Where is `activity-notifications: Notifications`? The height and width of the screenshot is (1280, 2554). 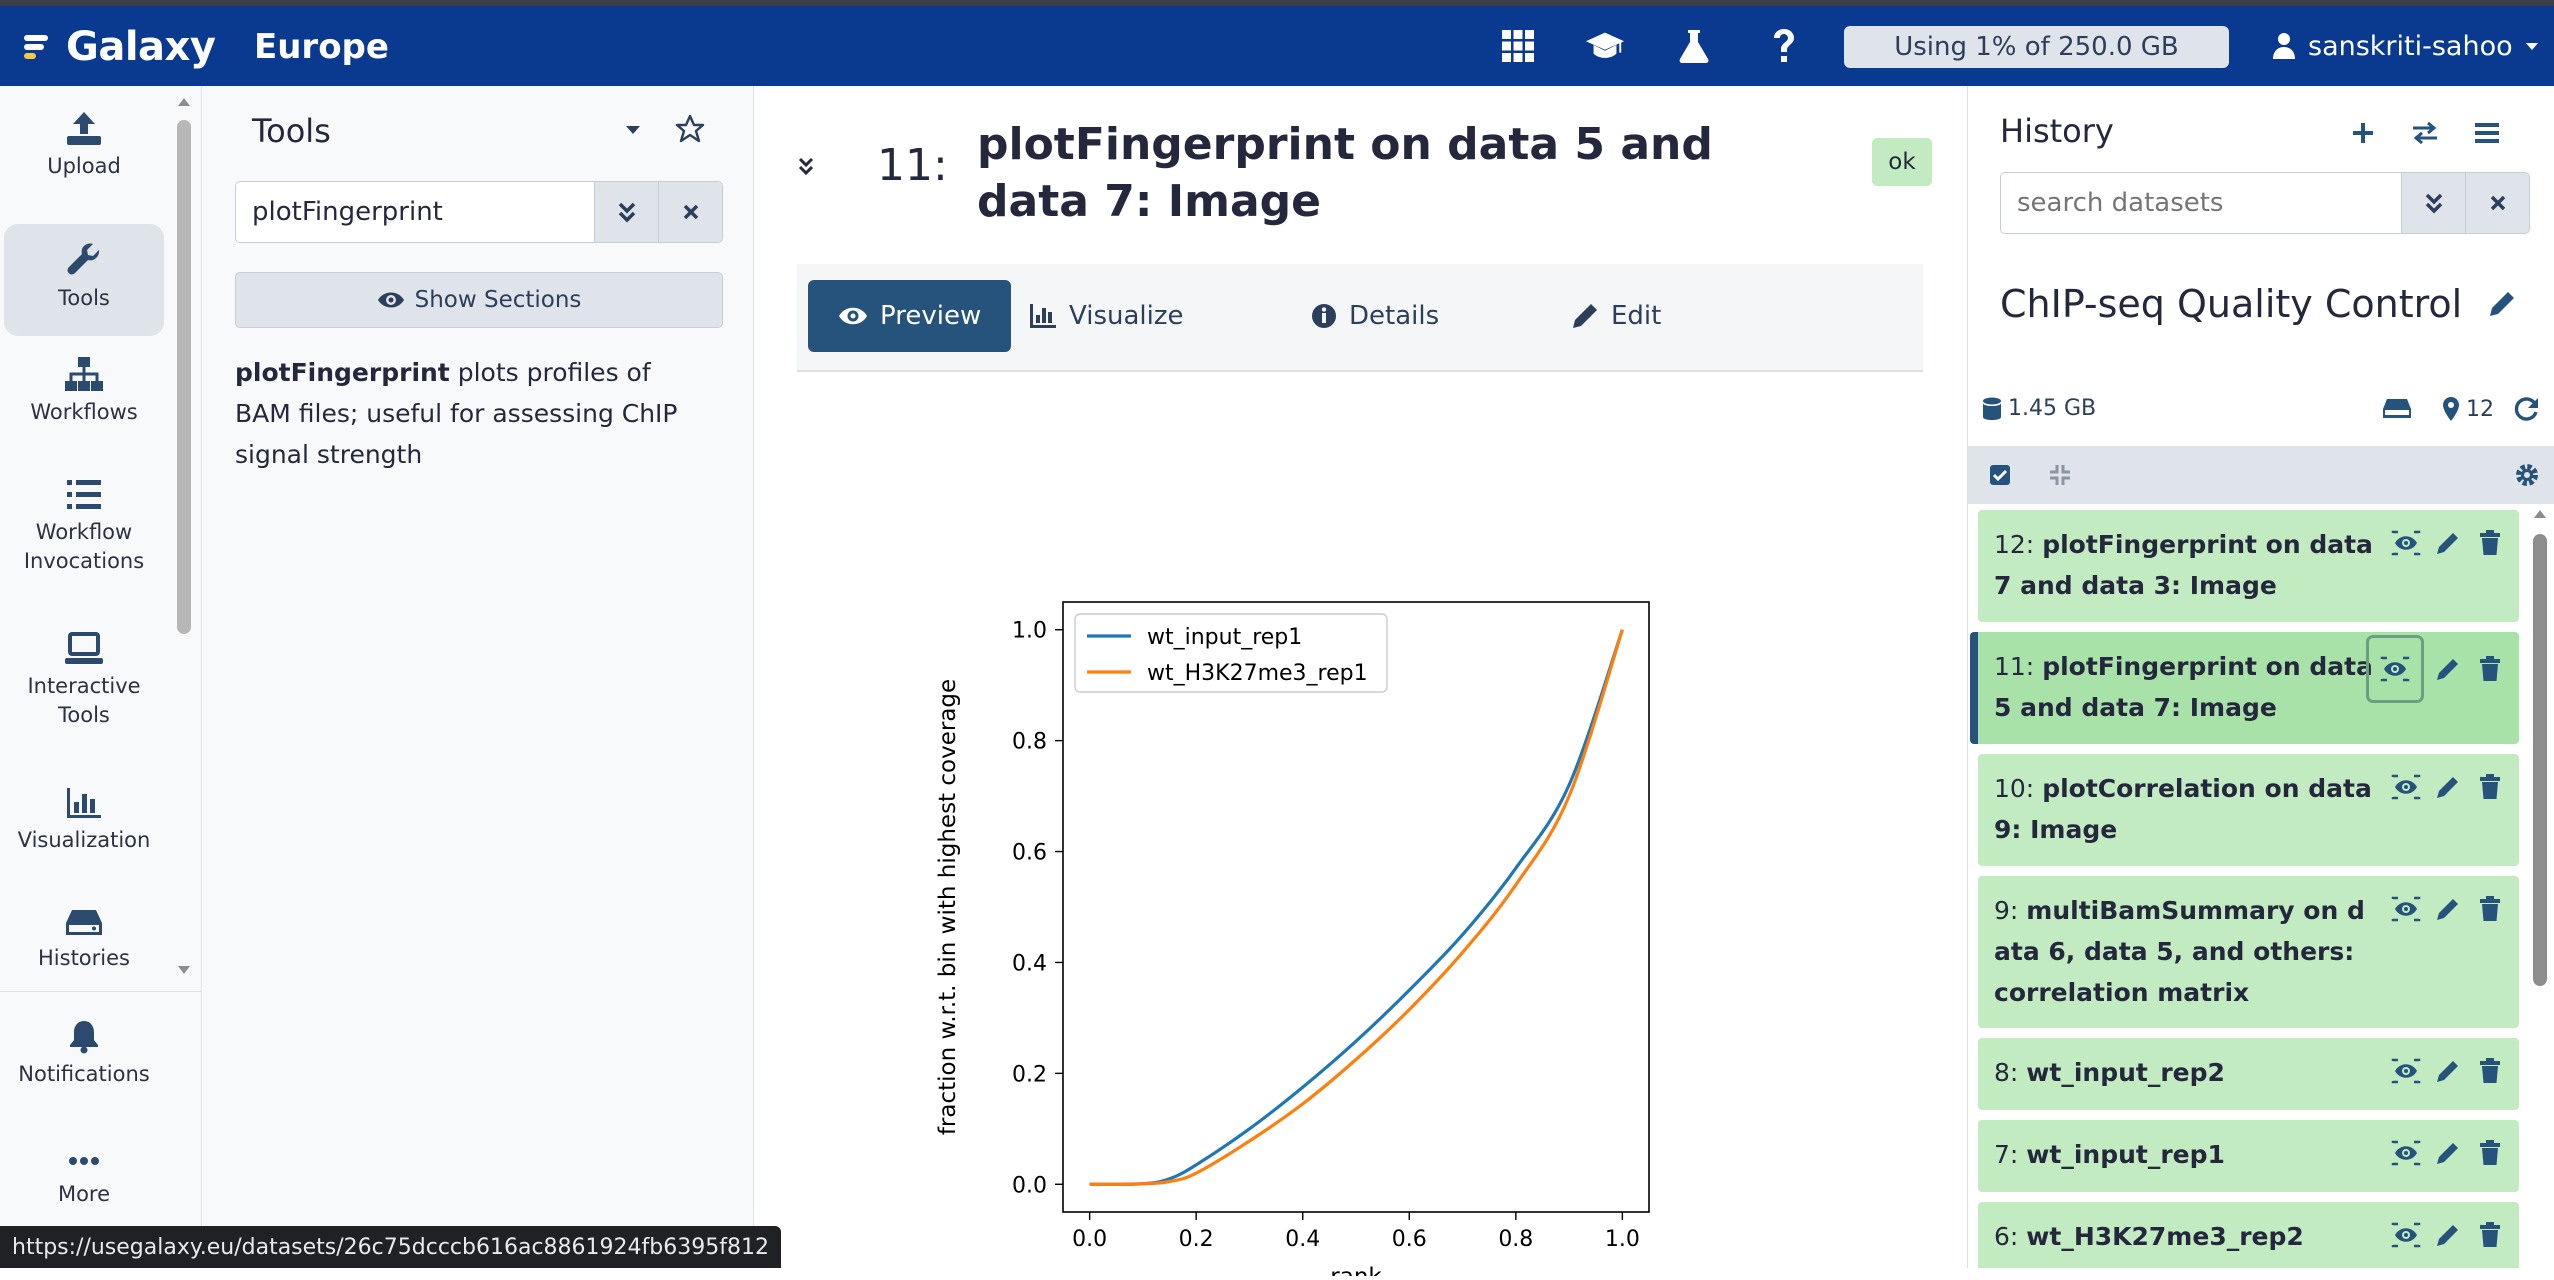
activity-notifications: Notifications is located at coordinates (84, 1068).